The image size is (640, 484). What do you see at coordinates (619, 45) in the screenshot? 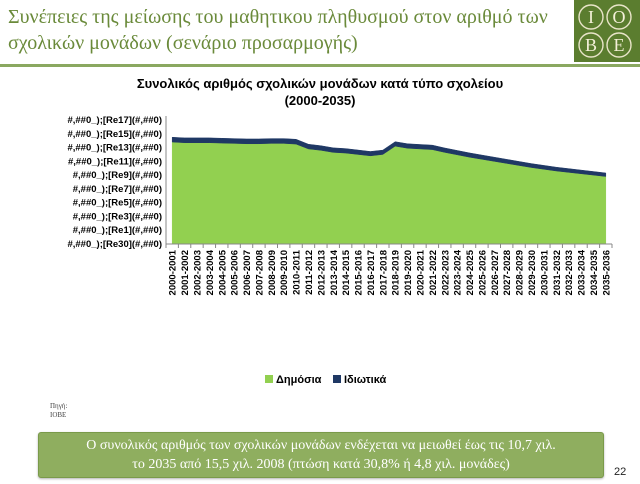
I see `logo-letter-e: E` at bounding box center [619, 45].